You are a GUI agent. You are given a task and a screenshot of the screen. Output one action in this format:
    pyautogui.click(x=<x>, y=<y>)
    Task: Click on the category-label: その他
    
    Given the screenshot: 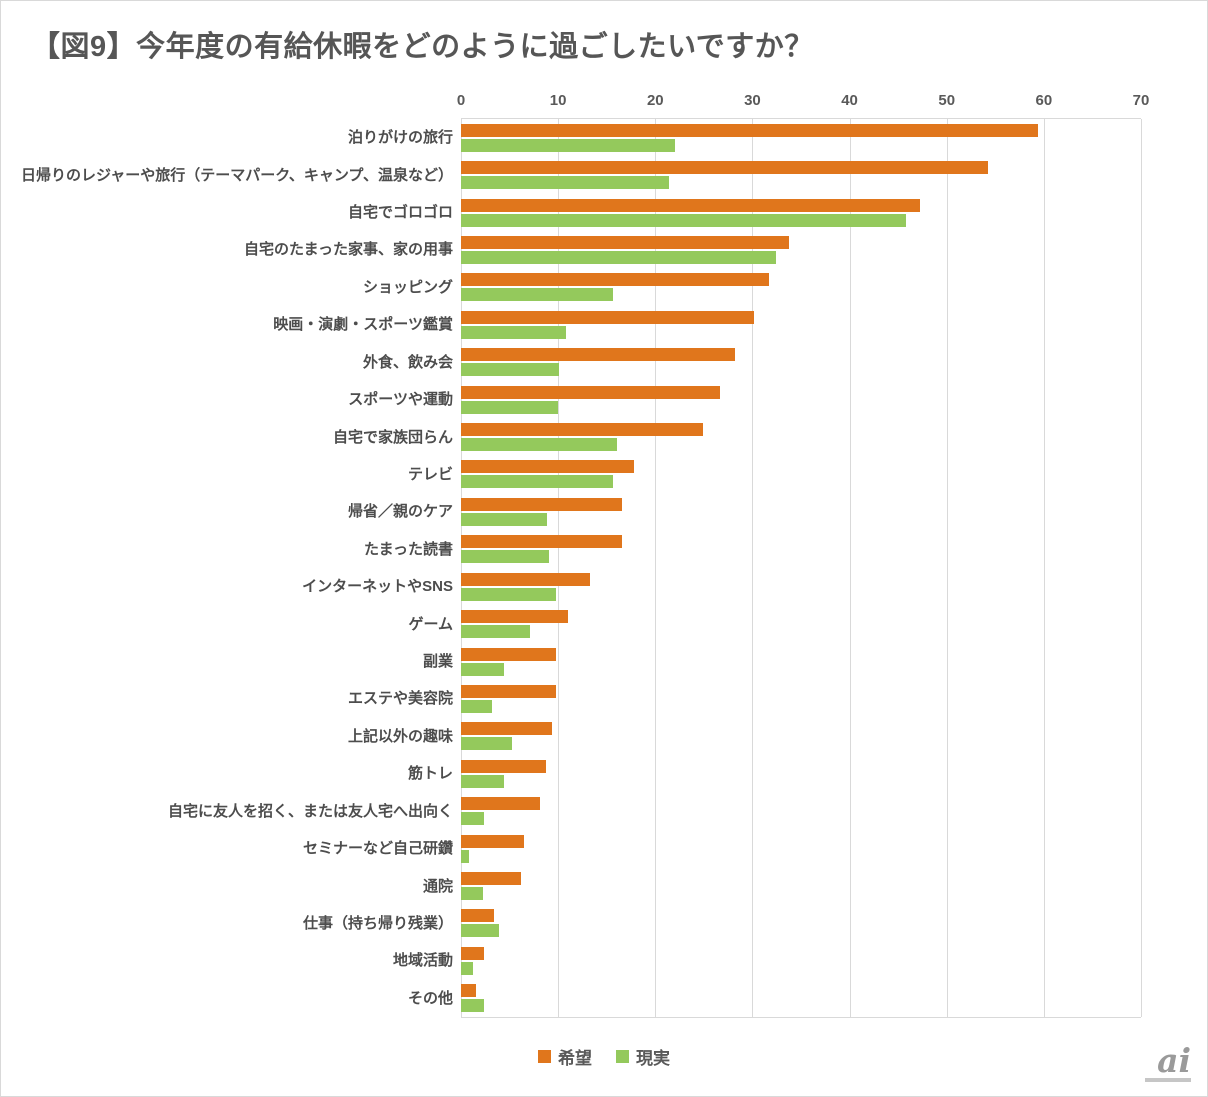 What is the action you would take?
    pyautogui.click(x=430, y=998)
    